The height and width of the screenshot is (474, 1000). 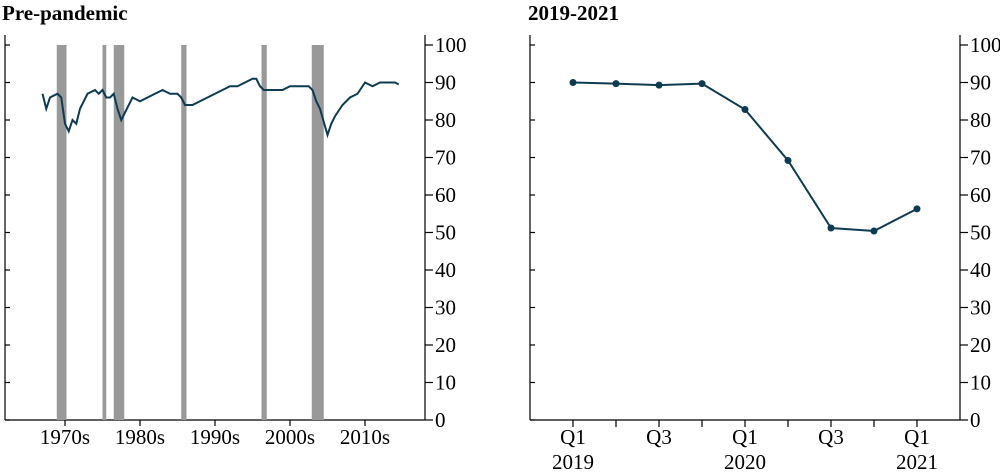 I want to click on x-tick-label: 1980s, so click(x=140, y=437).